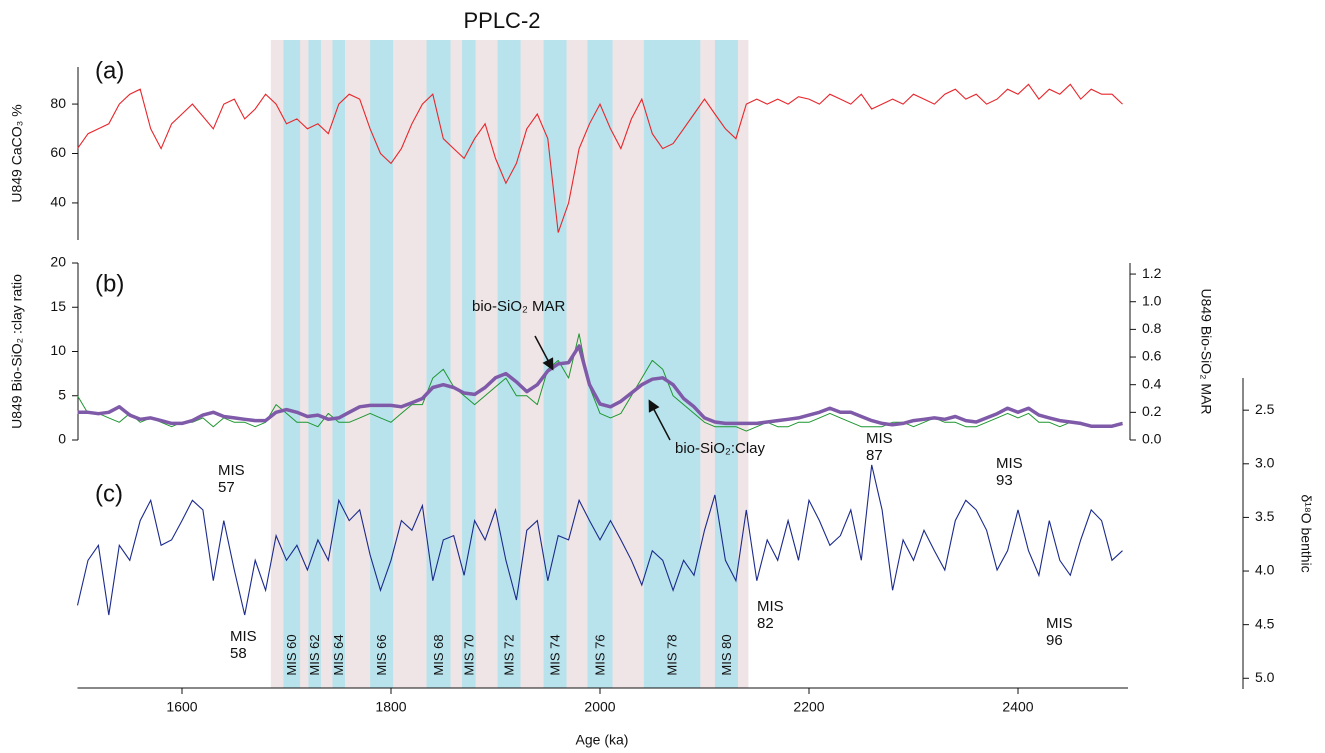 This screenshot has width=1325, height=753. Describe the element at coordinates (1265, 516) in the screenshot. I see `y-tick-label: 3.5` at that location.